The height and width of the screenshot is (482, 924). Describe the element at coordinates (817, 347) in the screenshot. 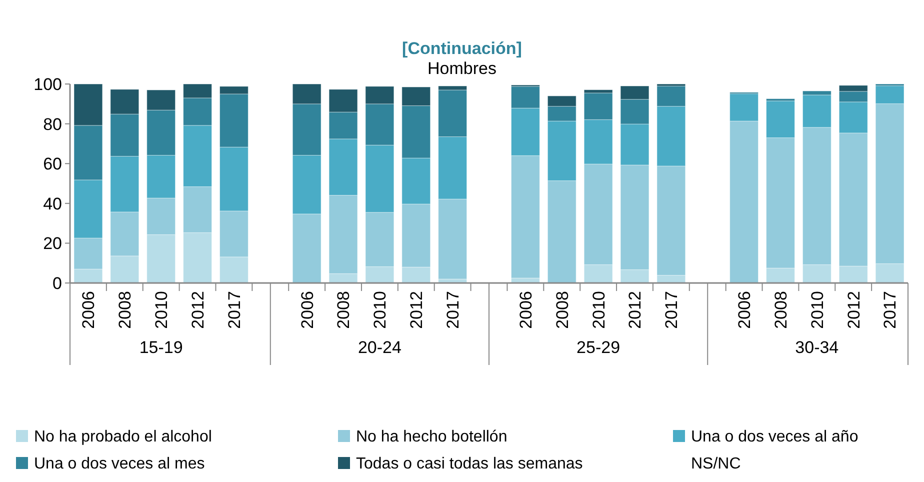

I see `text: 30-34` at that location.